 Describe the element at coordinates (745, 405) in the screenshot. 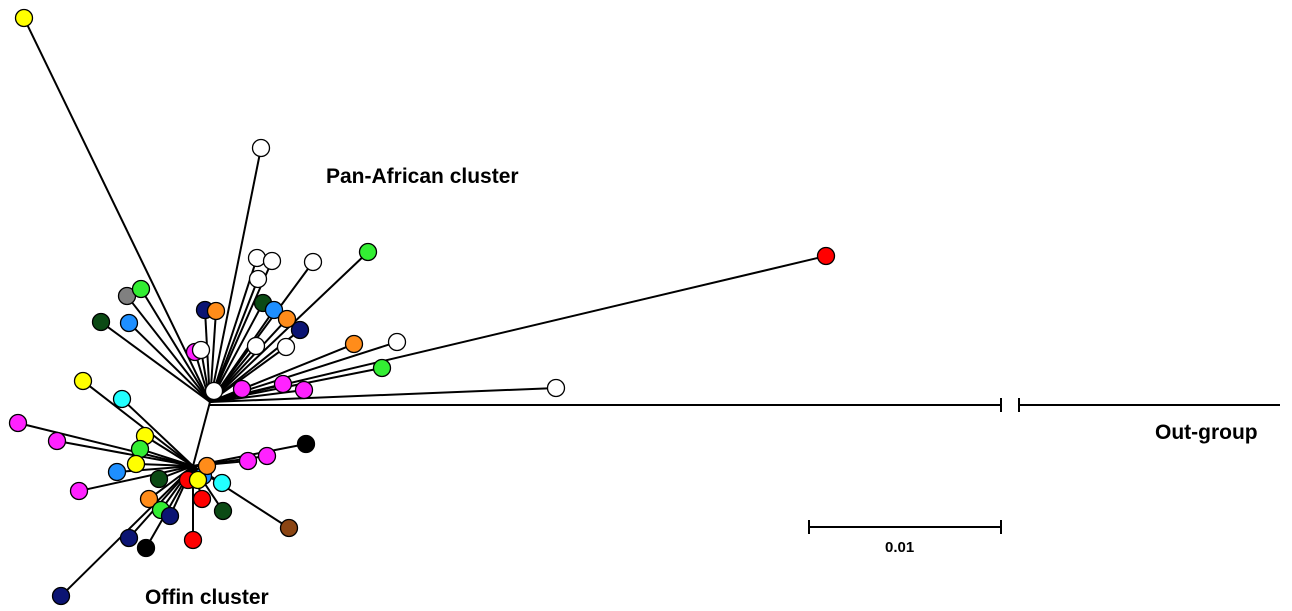

I see `outgroup-branch` at that location.